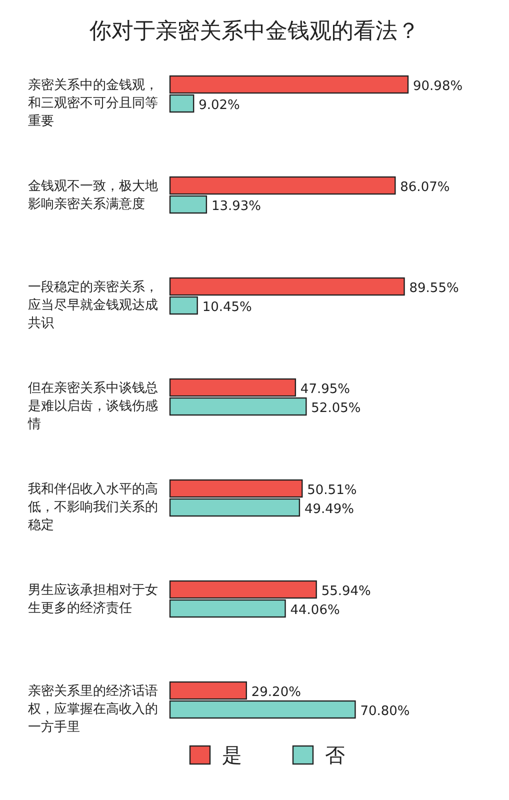 The width and height of the screenshot is (509, 800). What do you see at coordinates (425, 187) in the screenshot?
I see `data-label: 86.07%` at bounding box center [425, 187].